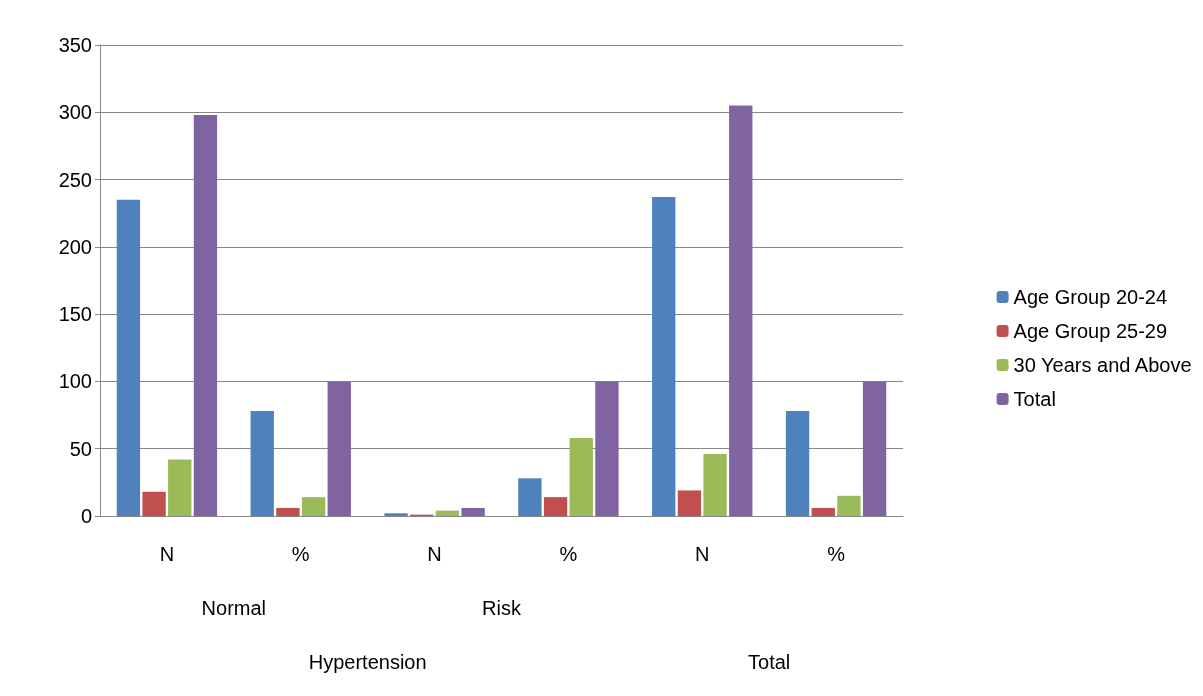 The height and width of the screenshot is (696, 1203). Describe the element at coordinates (502, 608) in the screenshot. I see `text: Risk` at that location.